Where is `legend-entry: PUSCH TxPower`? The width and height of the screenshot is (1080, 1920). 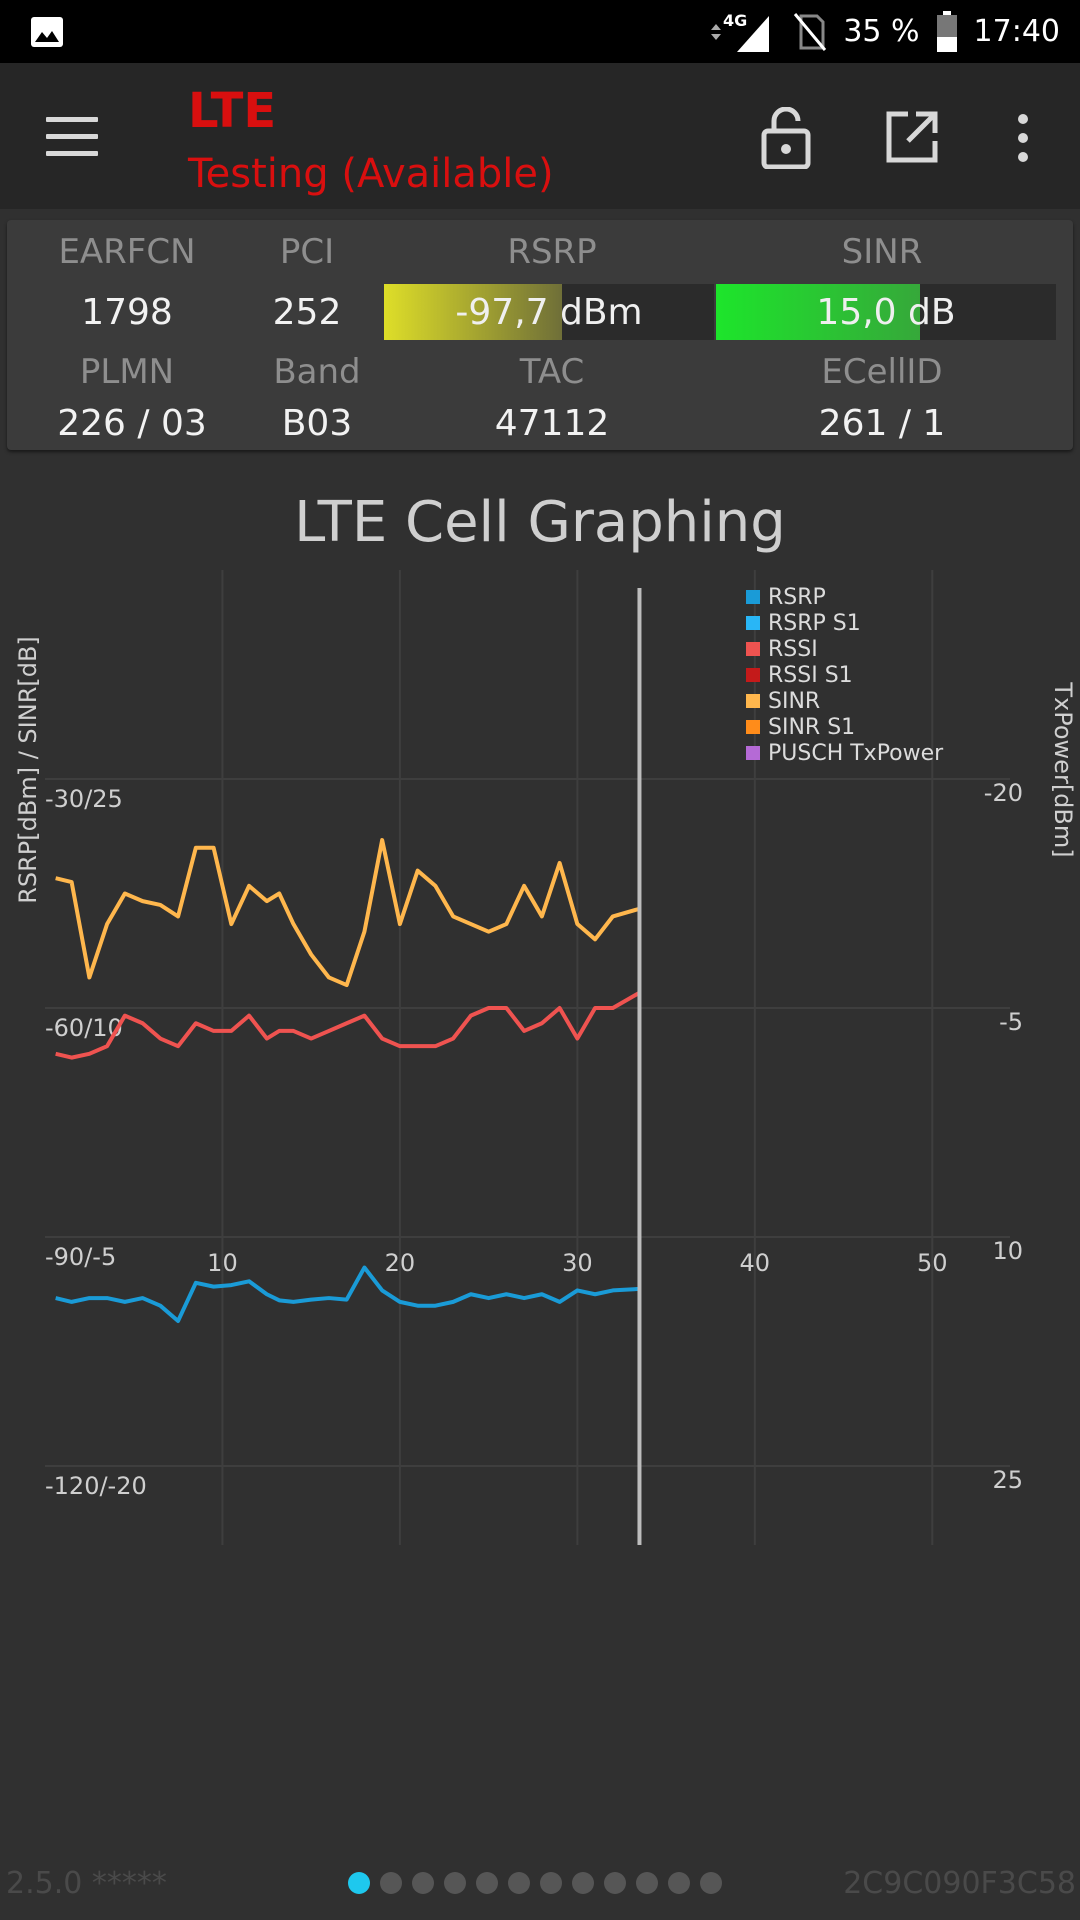
legend-entry: PUSCH TxPower is located at coordinates (856, 753).